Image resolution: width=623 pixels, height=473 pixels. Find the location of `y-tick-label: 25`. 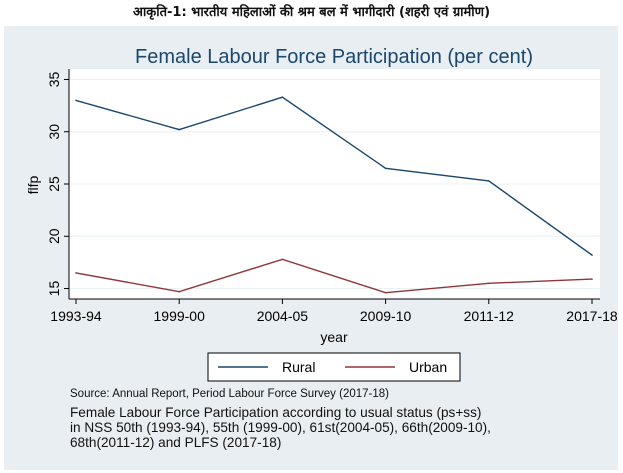

y-tick-label: 25 is located at coordinates (54, 184).